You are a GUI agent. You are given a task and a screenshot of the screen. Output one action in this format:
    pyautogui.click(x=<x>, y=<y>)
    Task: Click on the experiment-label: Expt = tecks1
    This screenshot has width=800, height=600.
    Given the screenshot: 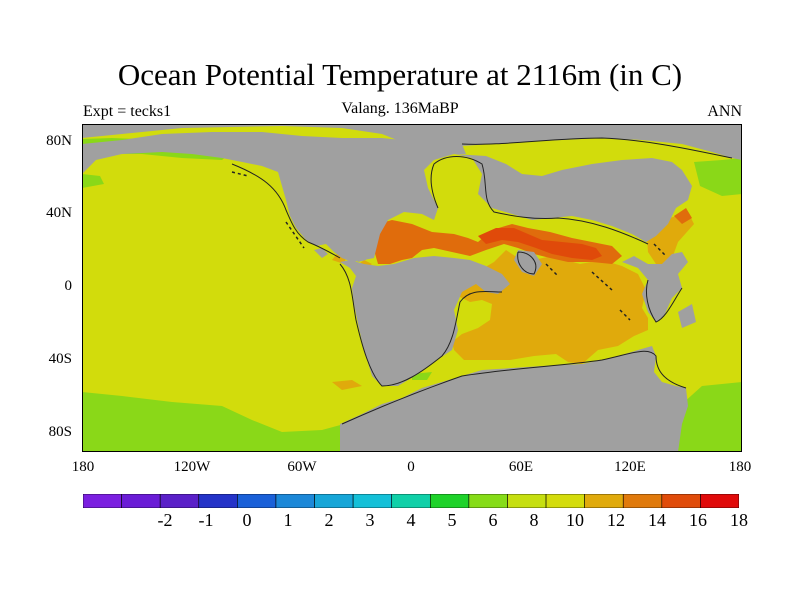 What is the action you would take?
    pyautogui.click(x=127, y=111)
    